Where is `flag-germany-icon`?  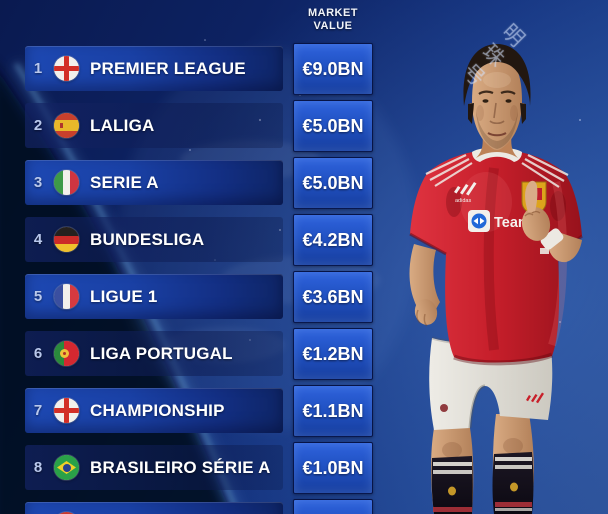 flag-germany-icon is located at coordinates (66, 239).